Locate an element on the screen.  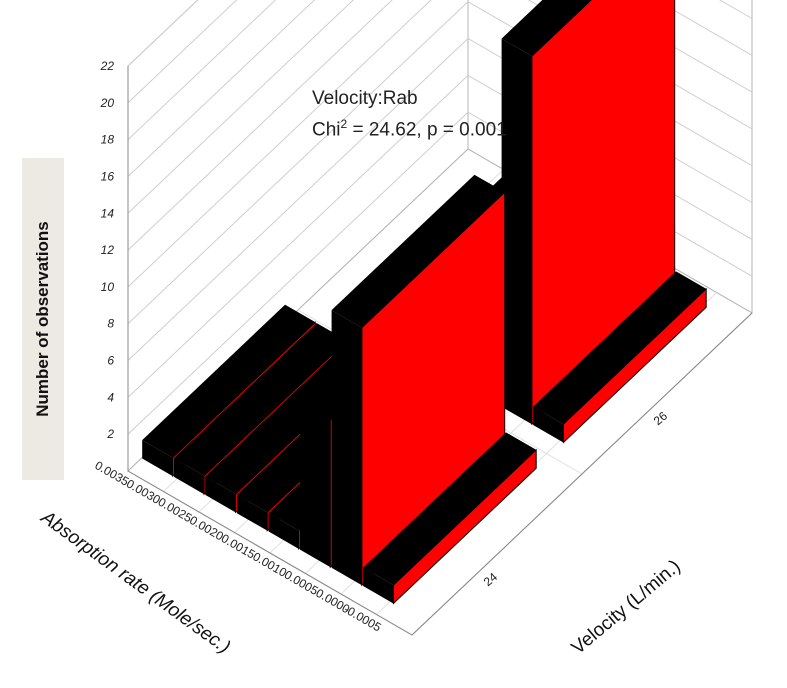
grid-line is located at coordinates (202, 70).